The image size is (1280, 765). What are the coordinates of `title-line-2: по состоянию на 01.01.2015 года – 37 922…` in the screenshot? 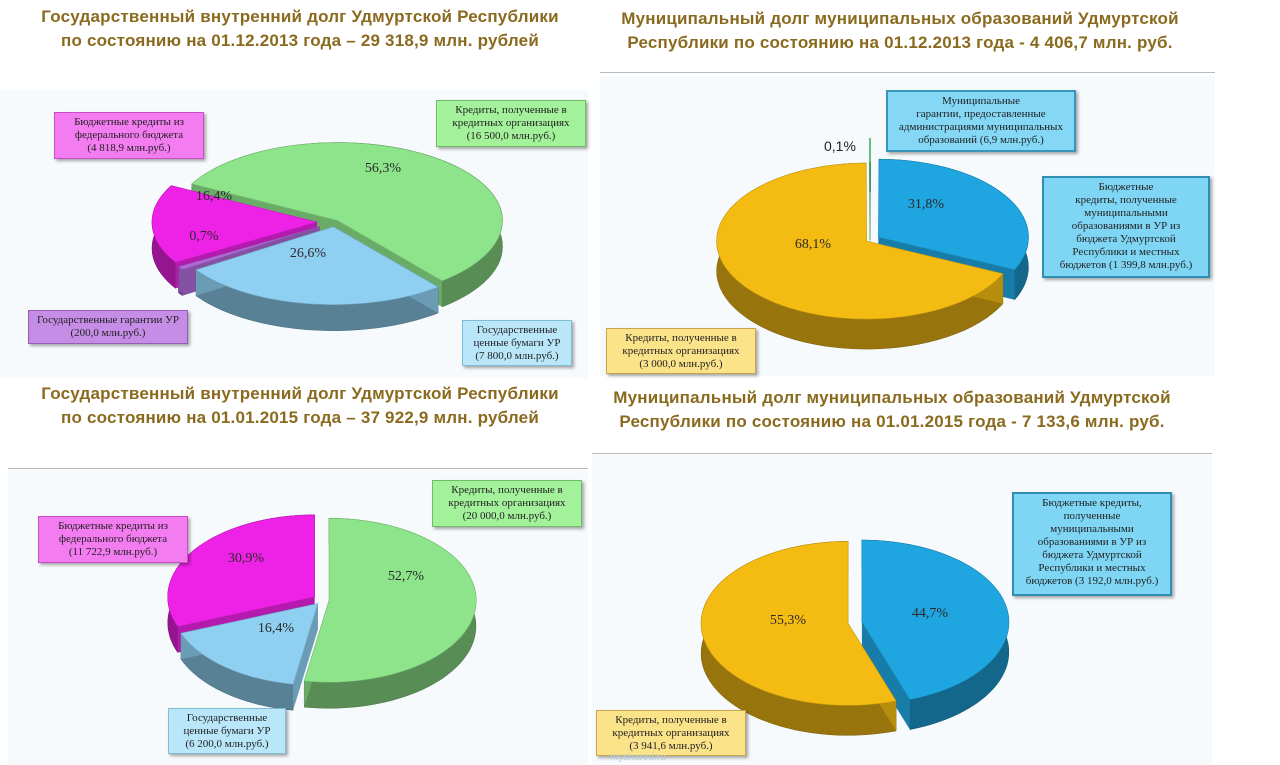 It's located at (300, 417).